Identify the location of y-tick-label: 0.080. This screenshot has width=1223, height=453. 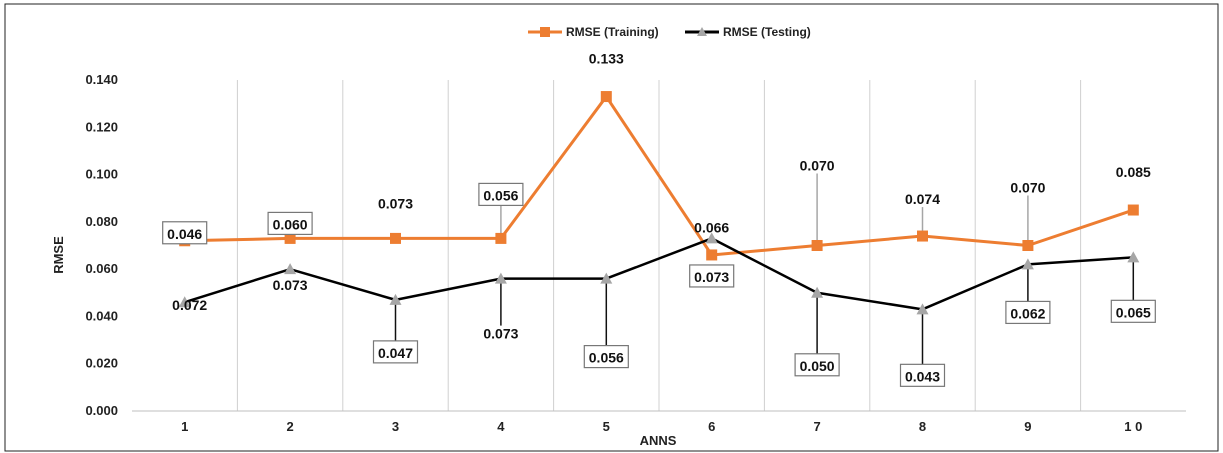
(101, 221).